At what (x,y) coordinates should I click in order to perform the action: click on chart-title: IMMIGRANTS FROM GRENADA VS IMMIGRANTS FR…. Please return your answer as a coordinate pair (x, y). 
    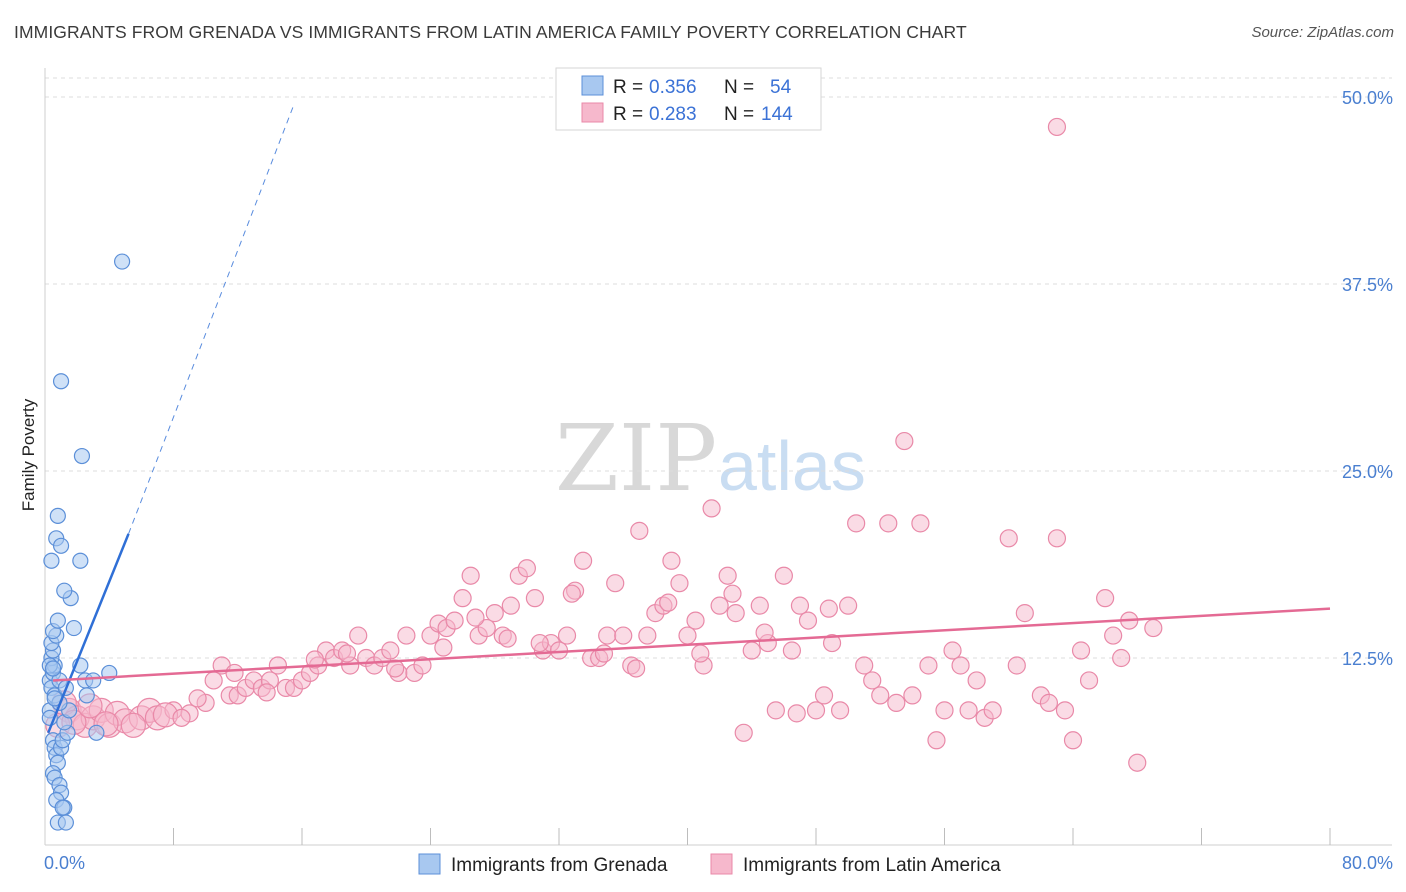
    Looking at the image, I should click on (490, 32).